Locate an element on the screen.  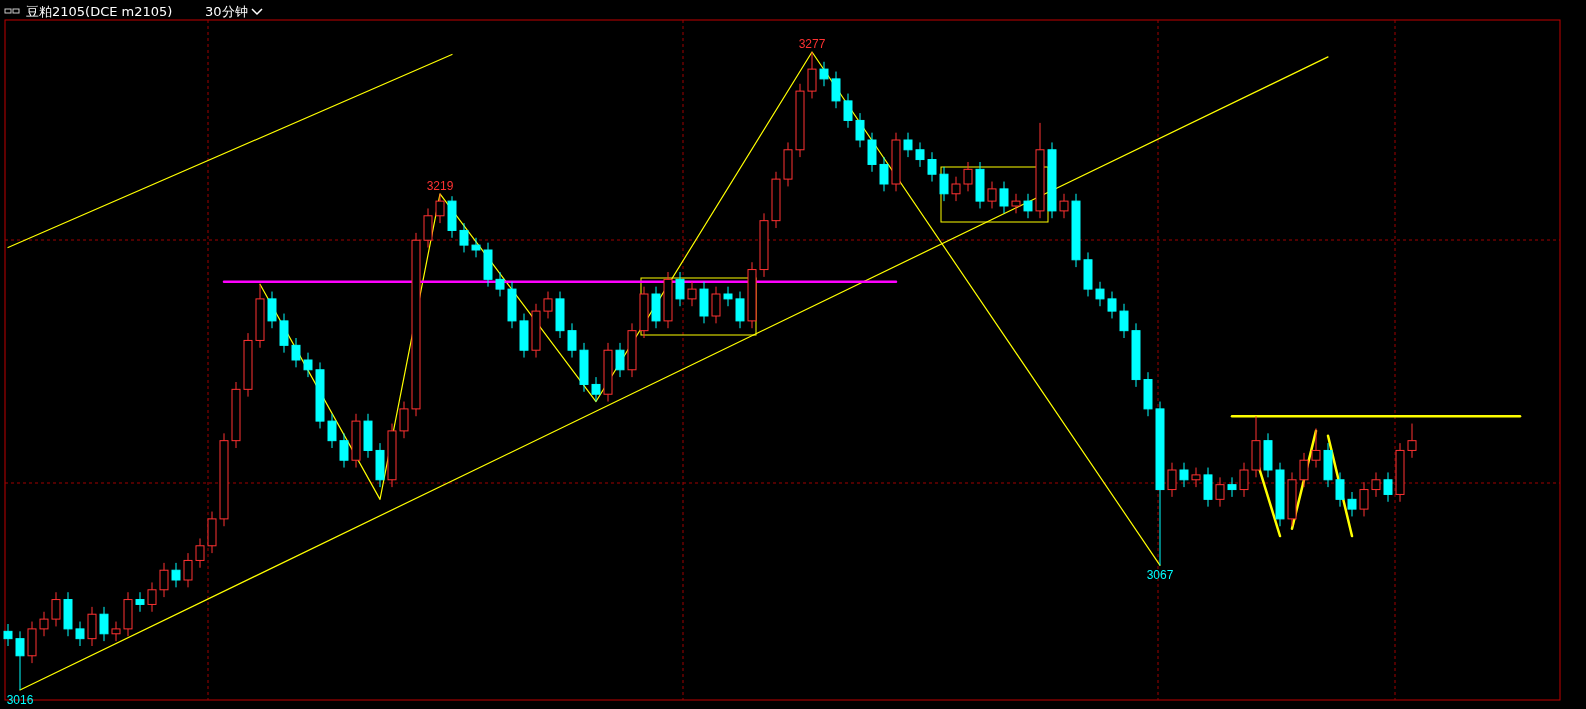
annotation: 3067 is located at coordinates (1160, 575).